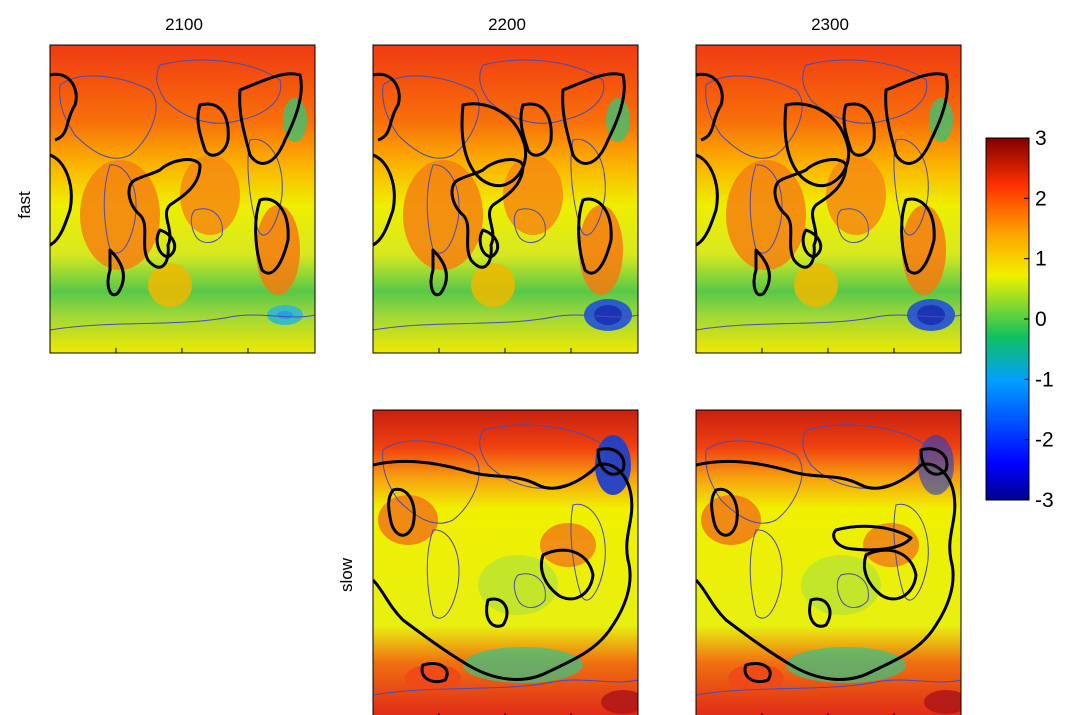 The height and width of the screenshot is (715, 1065). I want to click on row-label-fast: fast, so click(24, 205).